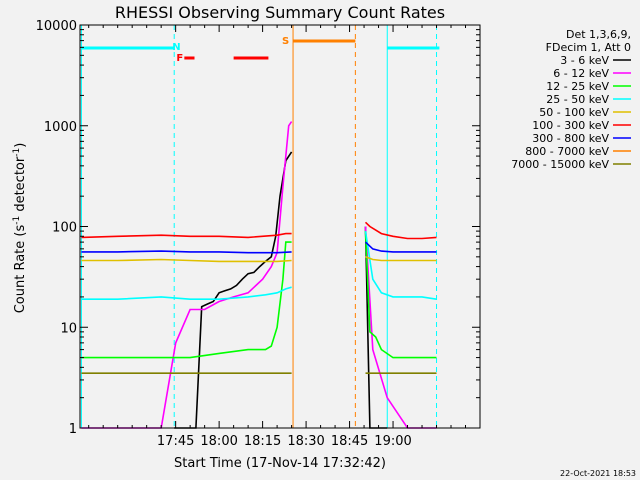 The image size is (640, 480). What do you see at coordinates (570, 125) in the screenshot?
I see `legend-label: 100 - 300 keV` at bounding box center [570, 125].